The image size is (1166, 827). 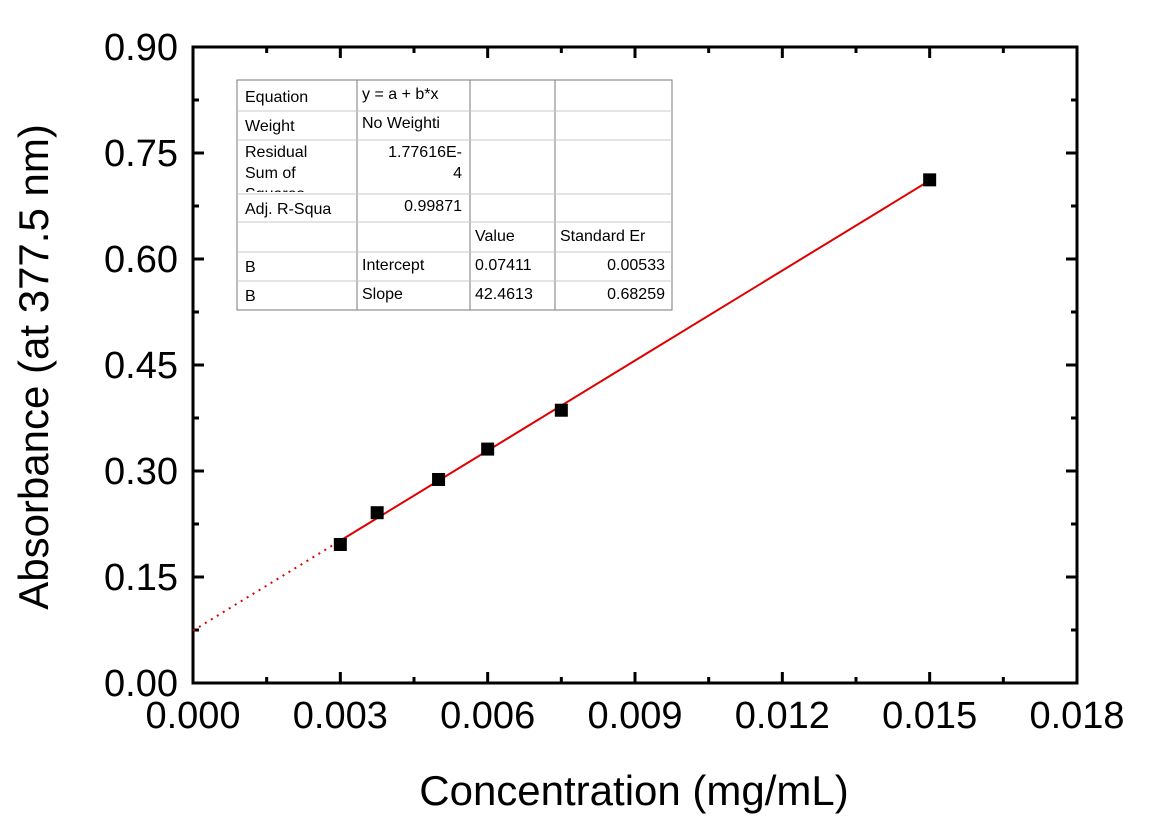 What do you see at coordinates (503, 265) in the screenshot?
I see `table-cell: 0.07411` at bounding box center [503, 265].